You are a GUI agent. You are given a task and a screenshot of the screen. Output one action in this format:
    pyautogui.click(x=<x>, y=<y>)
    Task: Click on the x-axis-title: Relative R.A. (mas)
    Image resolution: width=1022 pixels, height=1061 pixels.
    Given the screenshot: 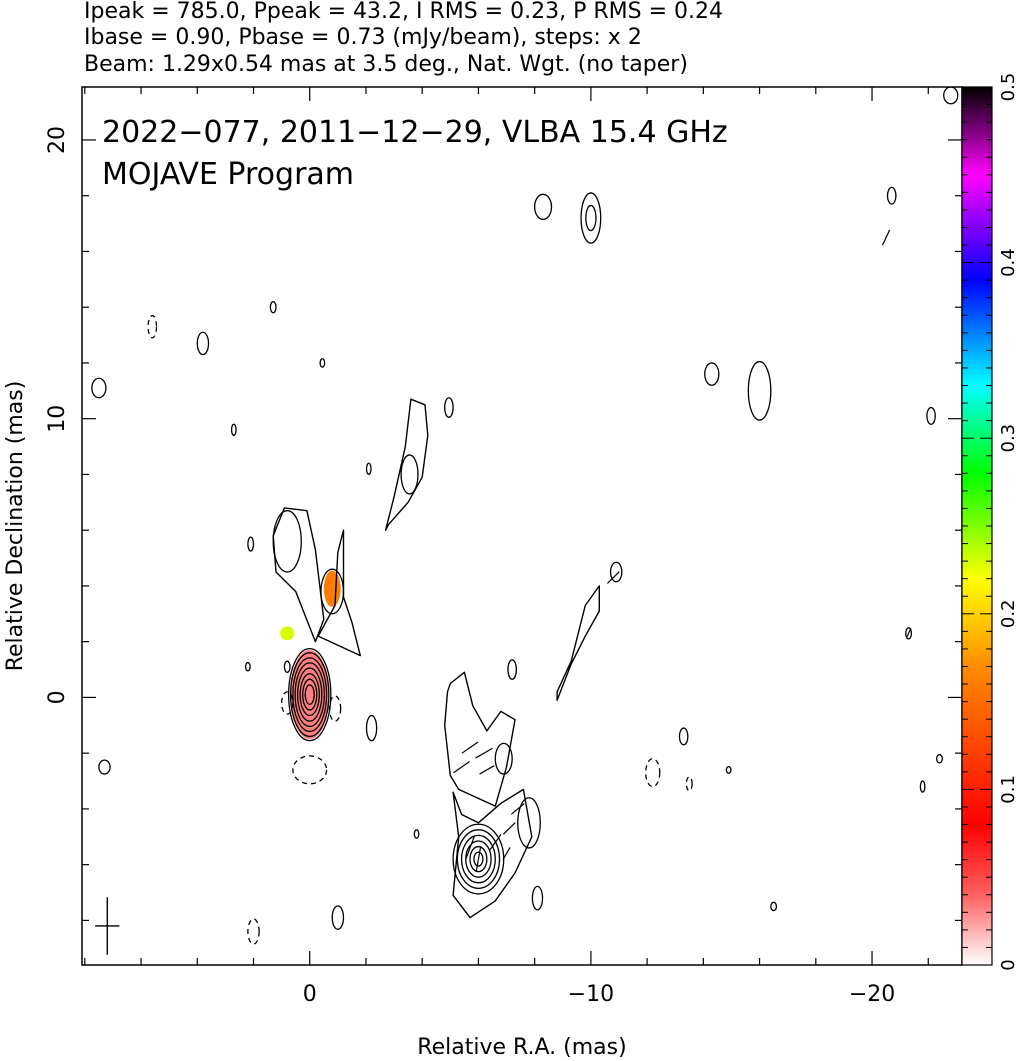 What is the action you would take?
    pyautogui.click(x=521, y=1047)
    